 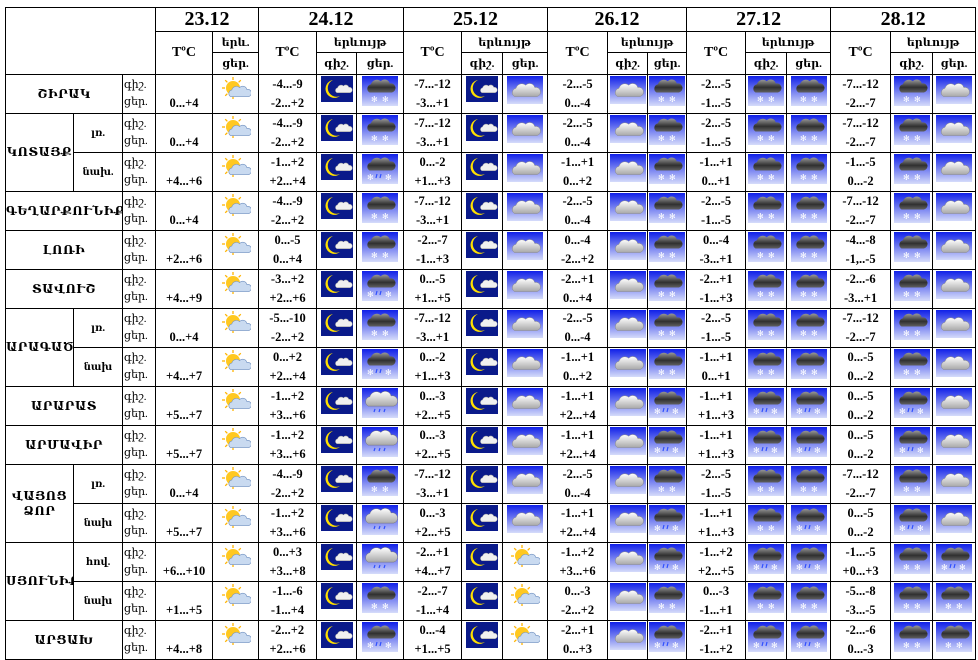 I want to click on night-temperature: 0...-5, so click(x=860, y=513).